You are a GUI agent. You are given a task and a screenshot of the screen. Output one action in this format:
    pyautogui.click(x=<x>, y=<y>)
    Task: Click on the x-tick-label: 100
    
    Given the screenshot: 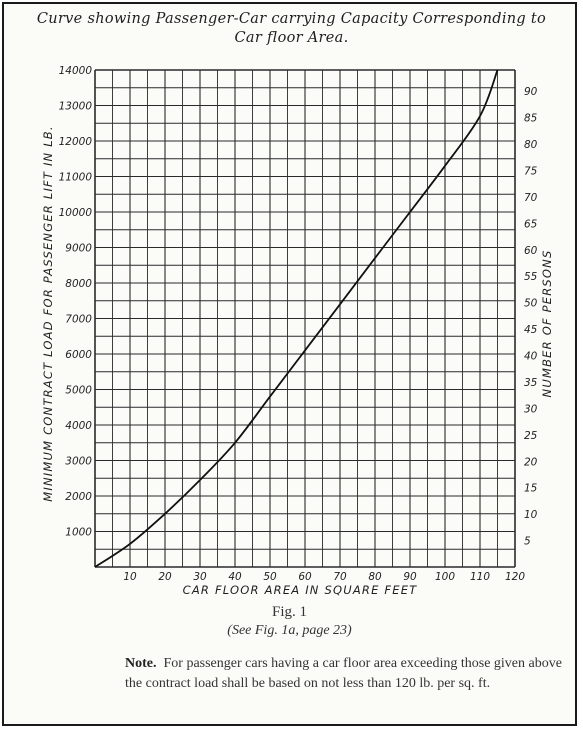 What is the action you would take?
    pyautogui.click(x=445, y=577)
    